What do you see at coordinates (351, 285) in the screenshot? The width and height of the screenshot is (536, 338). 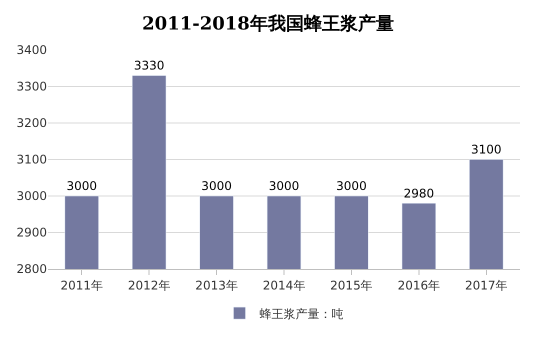 I see `x-tick-label: 2015年` at bounding box center [351, 285].